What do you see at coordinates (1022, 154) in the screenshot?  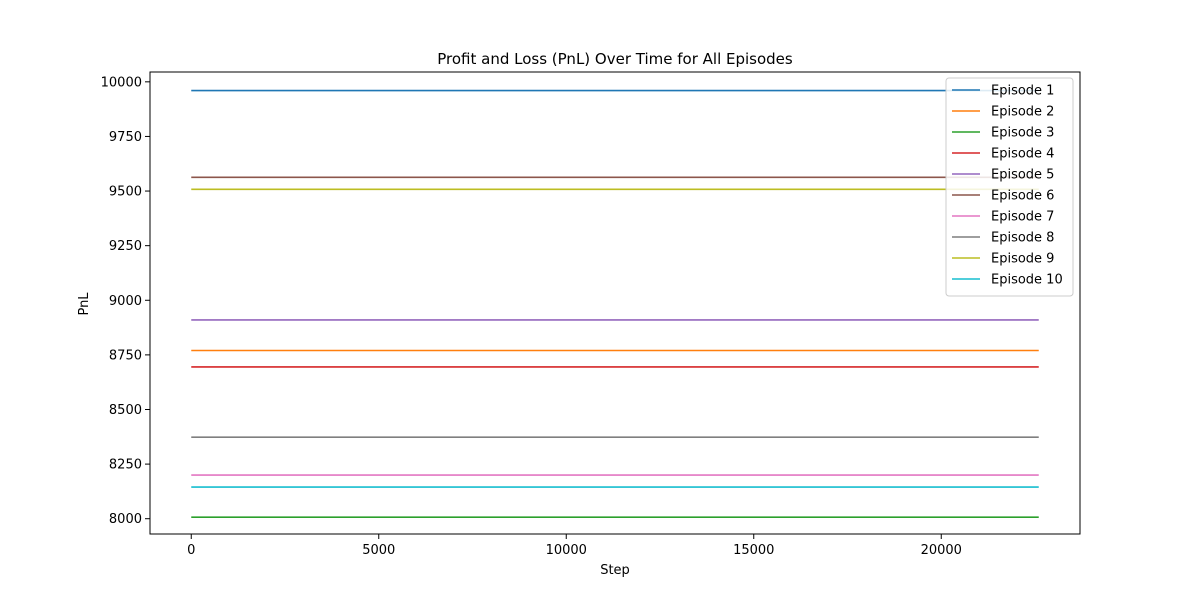 I see `legend-label-episode-4: Episode 4` at bounding box center [1022, 154].